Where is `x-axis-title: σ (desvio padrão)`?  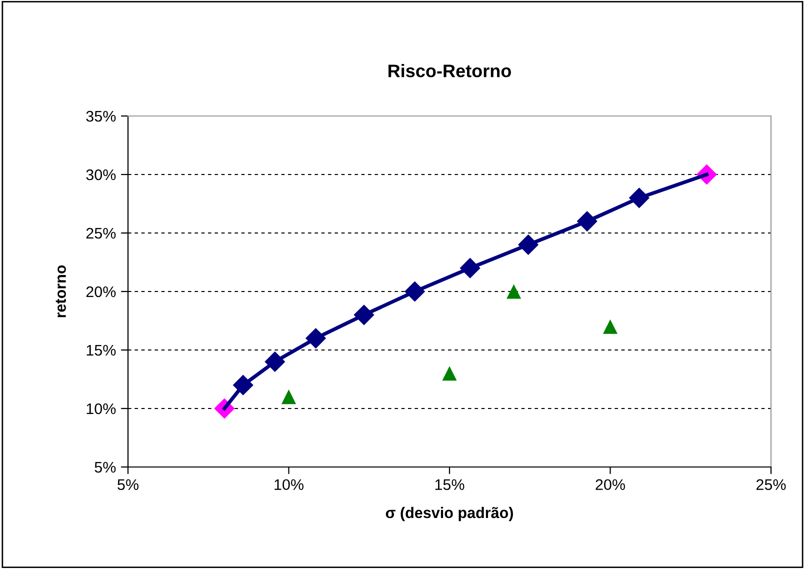
x-axis-title: σ (desvio padrão) is located at coordinates (449, 514).